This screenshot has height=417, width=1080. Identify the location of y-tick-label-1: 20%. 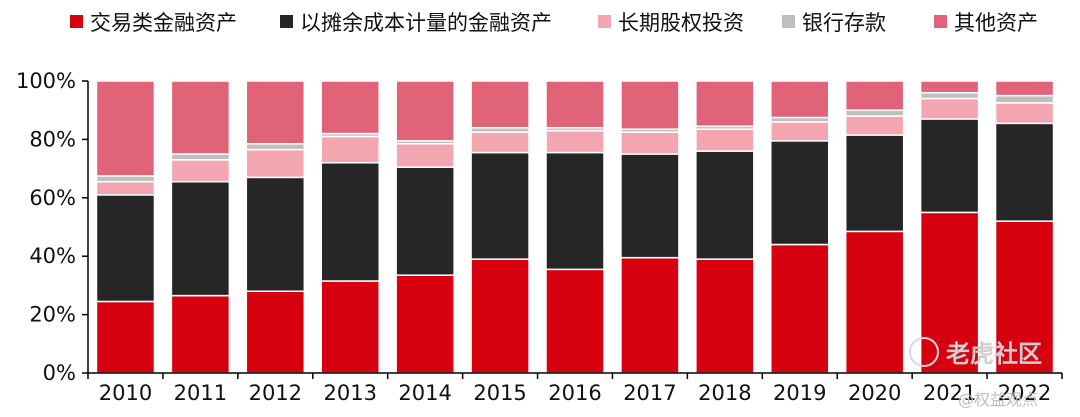
(52, 315).